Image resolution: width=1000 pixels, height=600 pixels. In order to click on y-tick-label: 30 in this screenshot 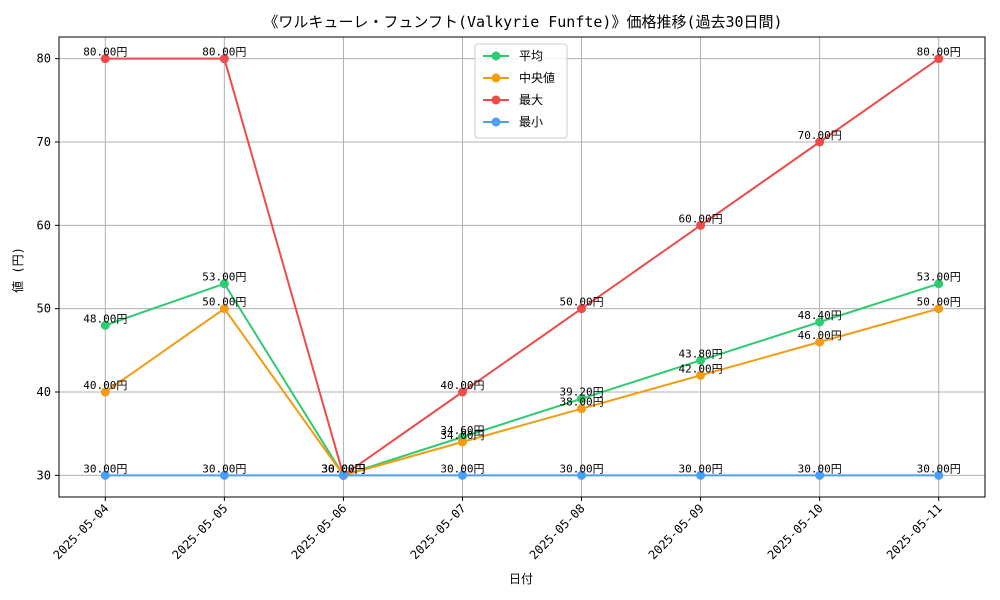, I will do `click(44, 475)`.